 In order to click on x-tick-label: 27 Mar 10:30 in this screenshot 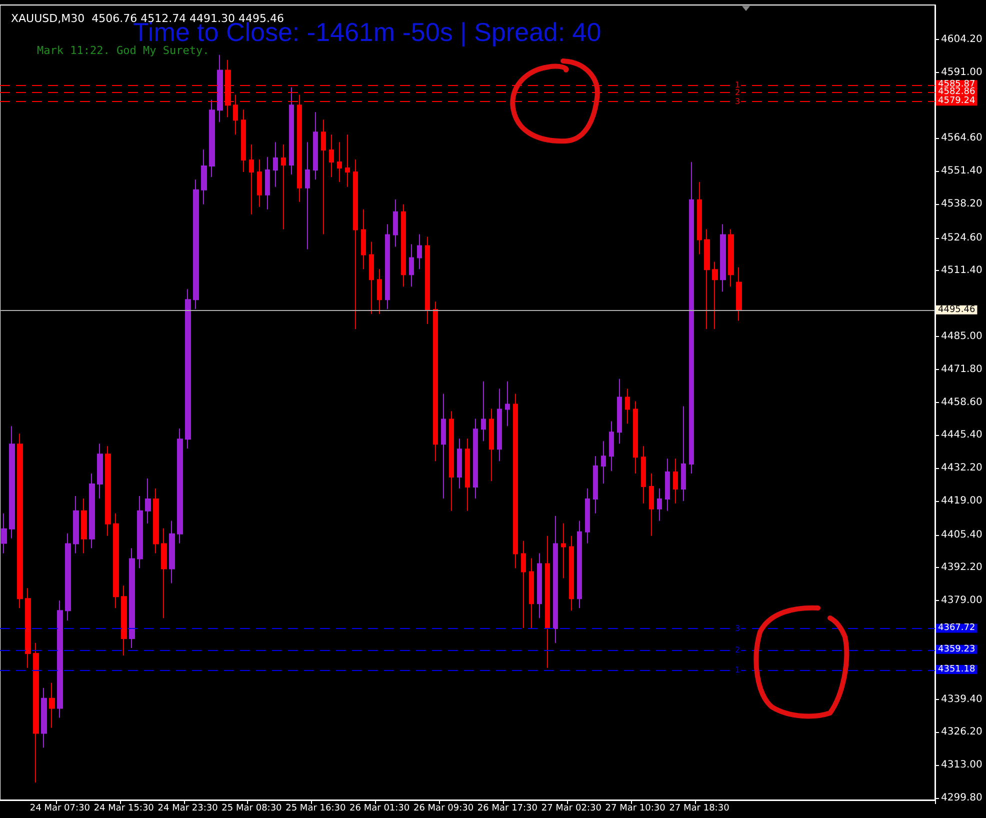, I will do `click(635, 809)`.